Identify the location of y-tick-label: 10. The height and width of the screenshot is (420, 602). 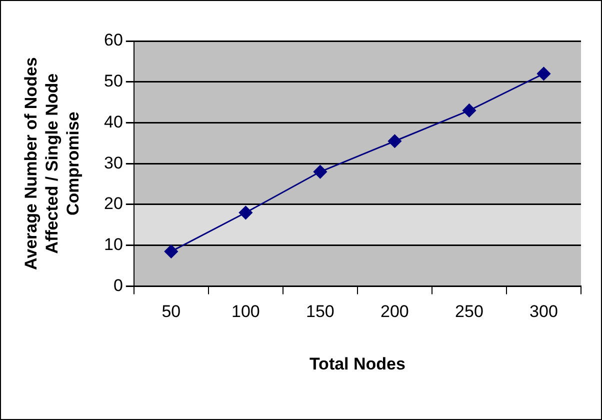
(113, 244).